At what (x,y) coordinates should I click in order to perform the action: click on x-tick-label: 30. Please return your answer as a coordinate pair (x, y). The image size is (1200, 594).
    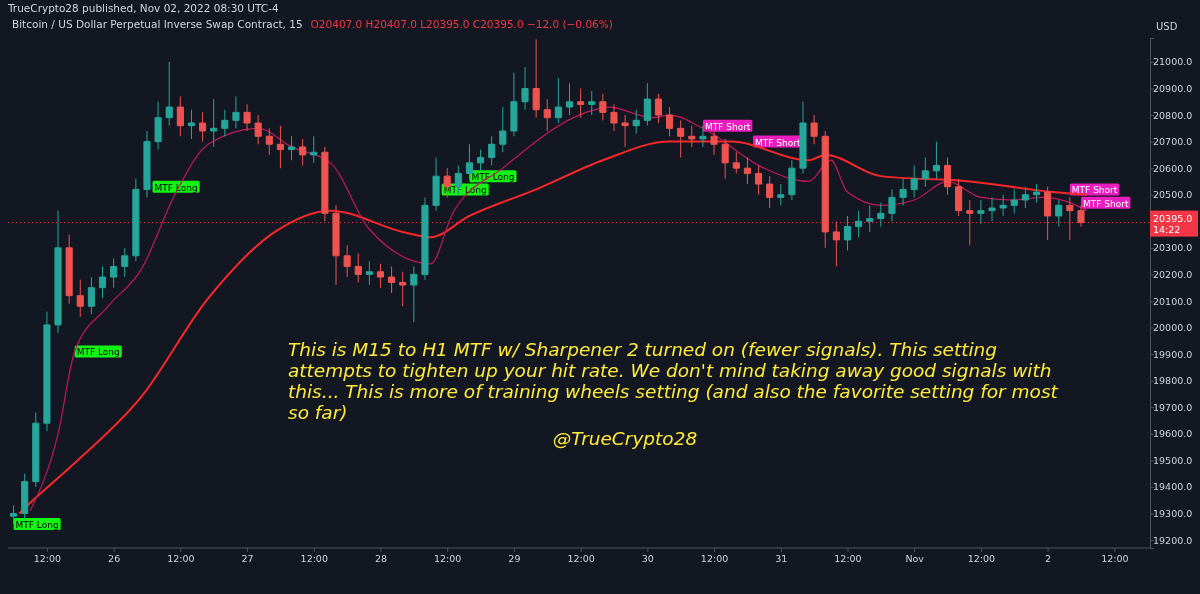
    Looking at the image, I should click on (647, 558).